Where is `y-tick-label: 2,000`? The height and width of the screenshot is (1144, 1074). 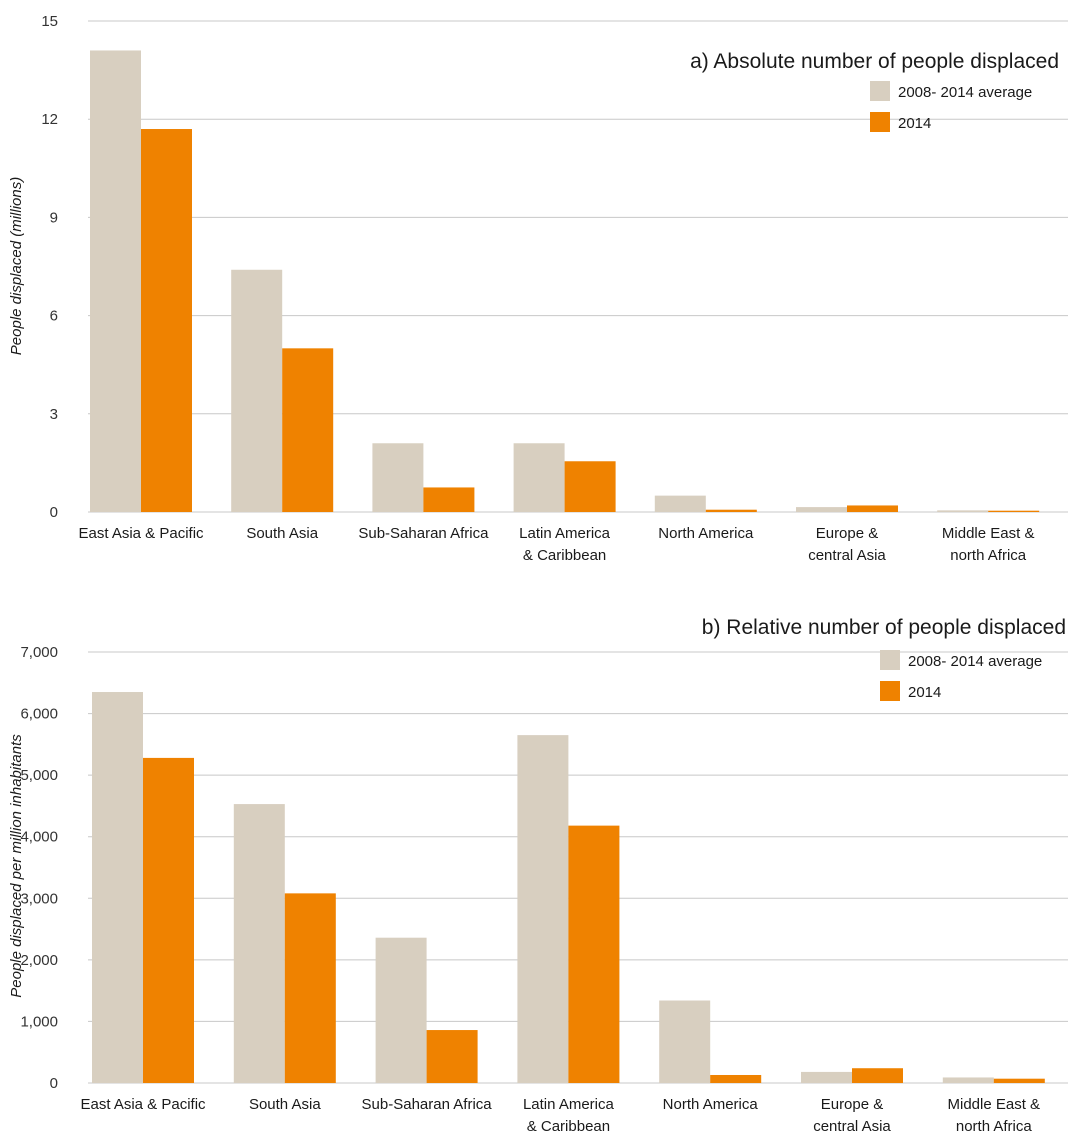 y-tick-label: 2,000 is located at coordinates (39, 960).